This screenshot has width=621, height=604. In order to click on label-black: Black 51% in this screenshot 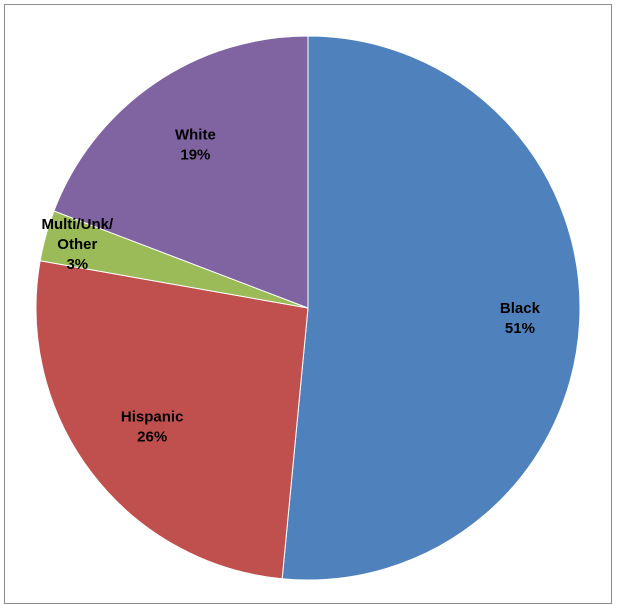, I will do `click(520, 318)`.